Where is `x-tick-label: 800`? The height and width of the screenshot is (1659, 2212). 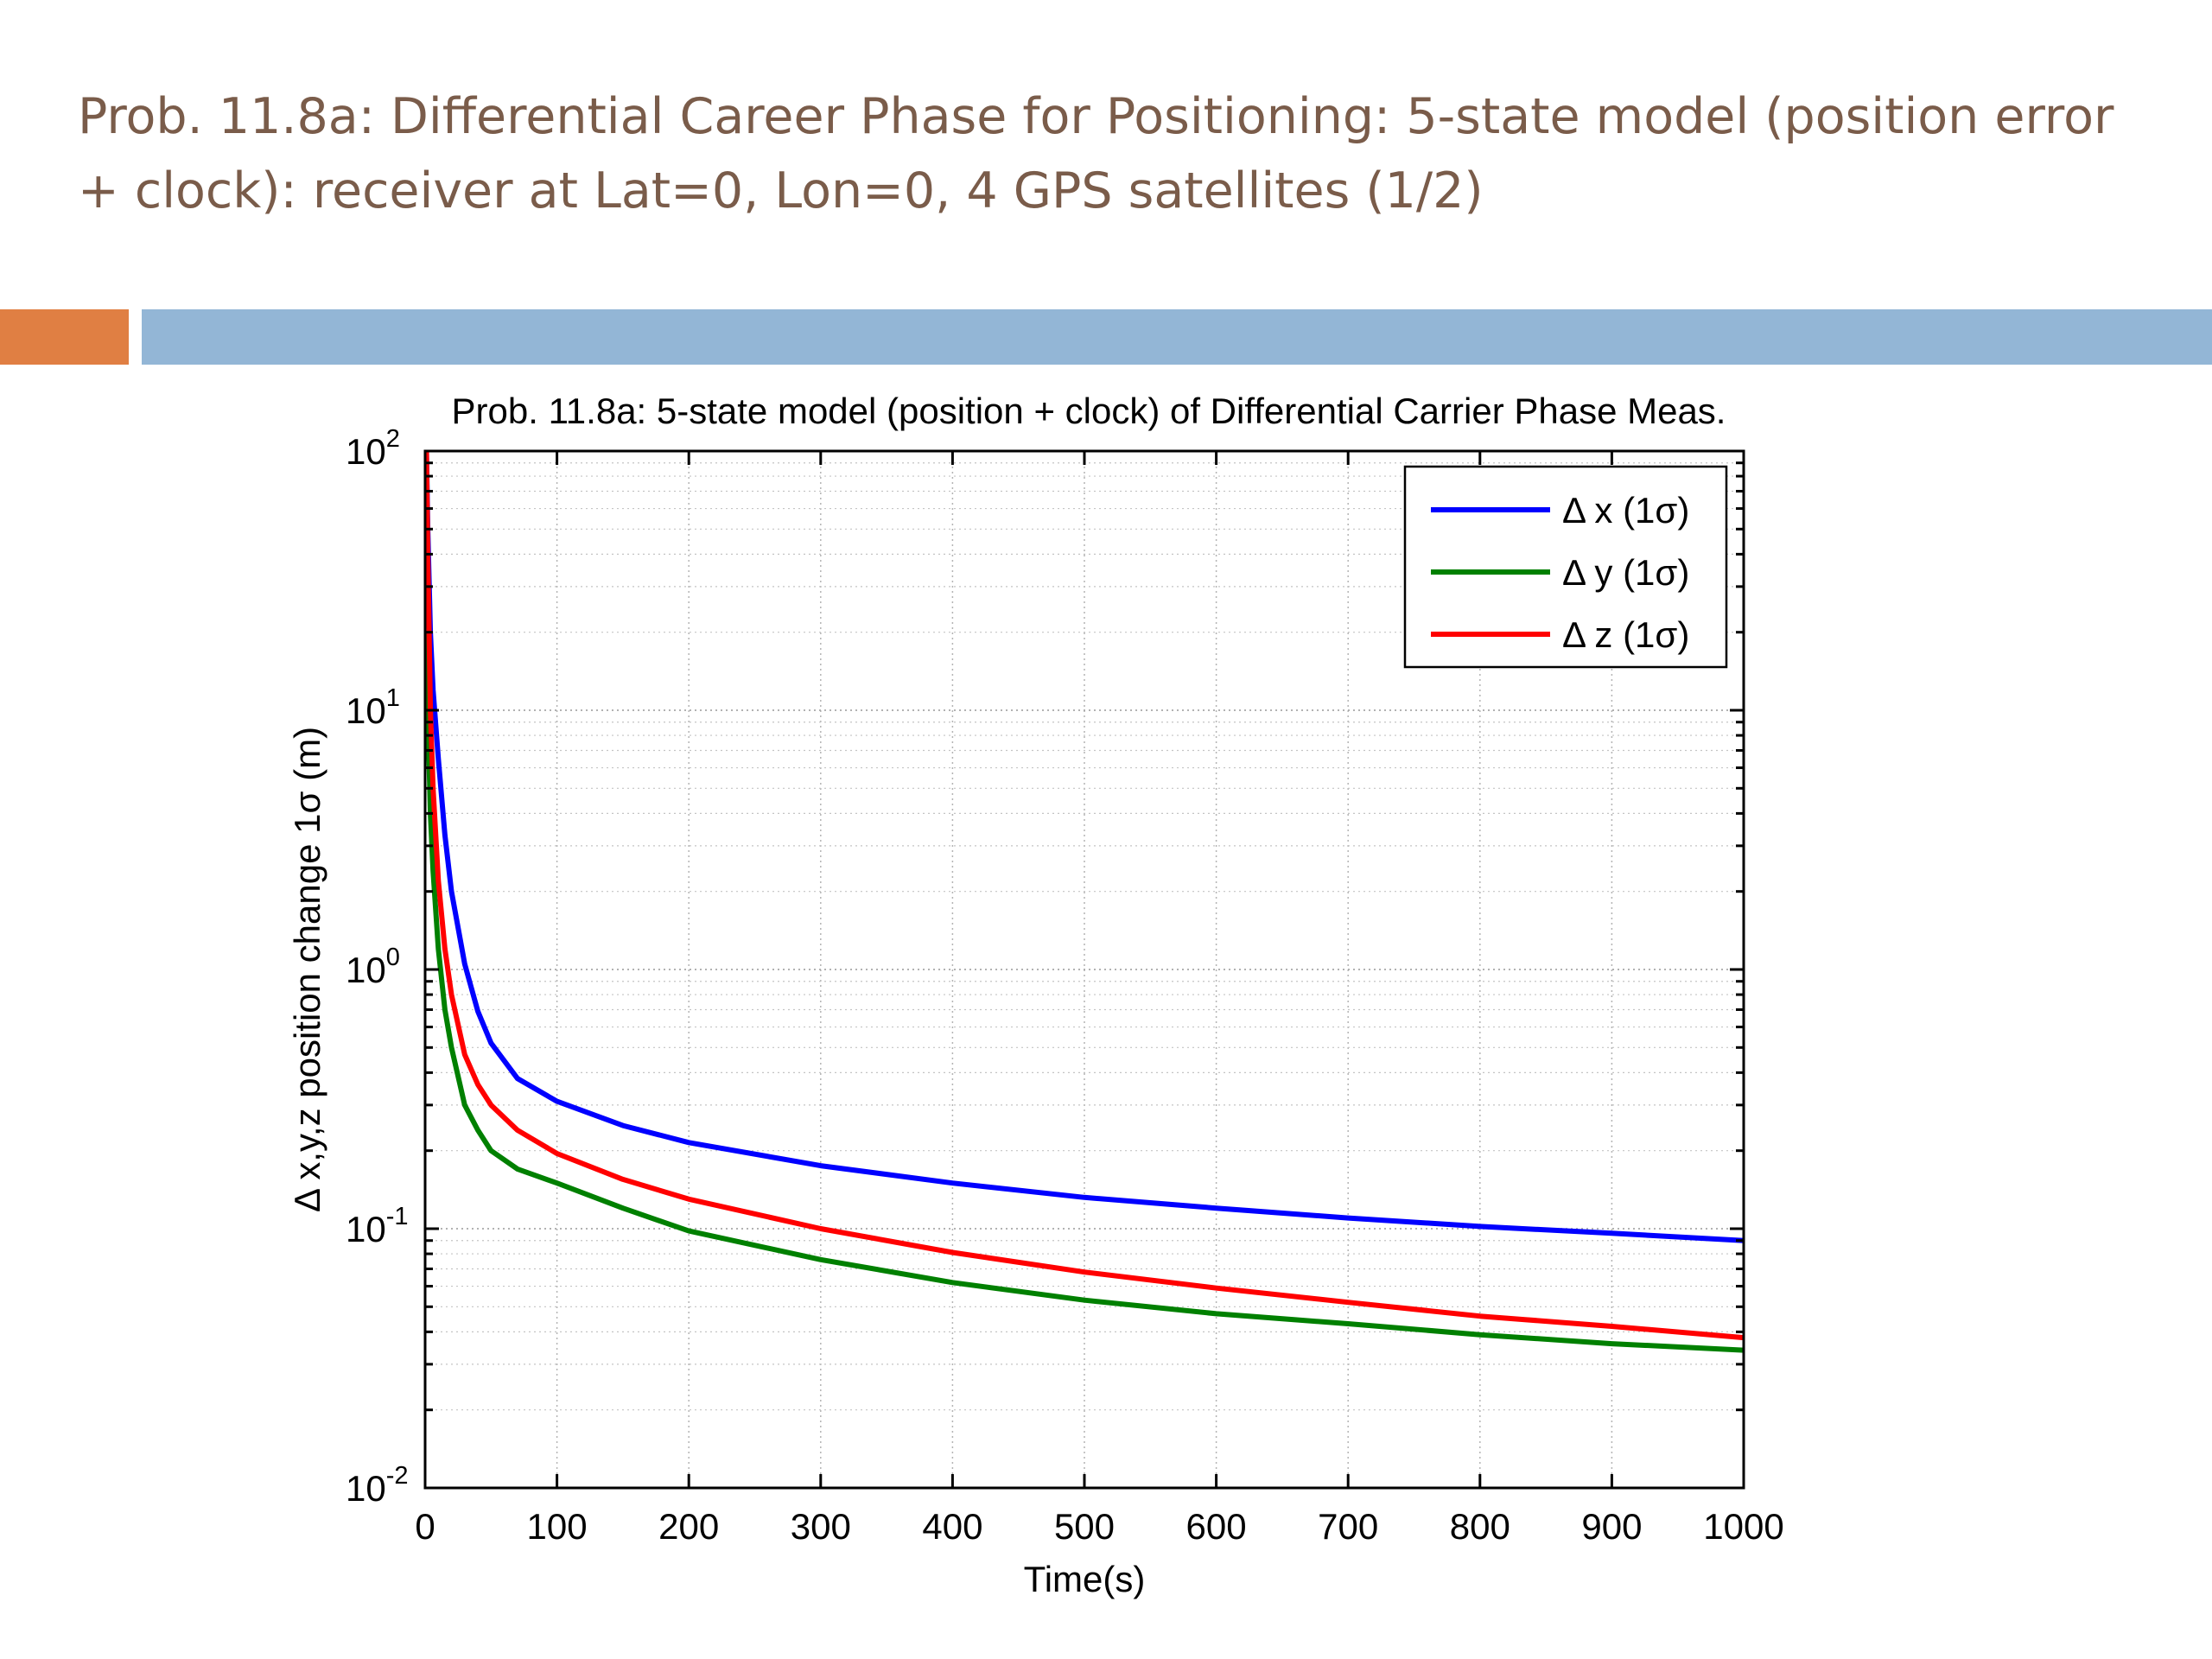 x-tick-label: 800 is located at coordinates (1480, 1526).